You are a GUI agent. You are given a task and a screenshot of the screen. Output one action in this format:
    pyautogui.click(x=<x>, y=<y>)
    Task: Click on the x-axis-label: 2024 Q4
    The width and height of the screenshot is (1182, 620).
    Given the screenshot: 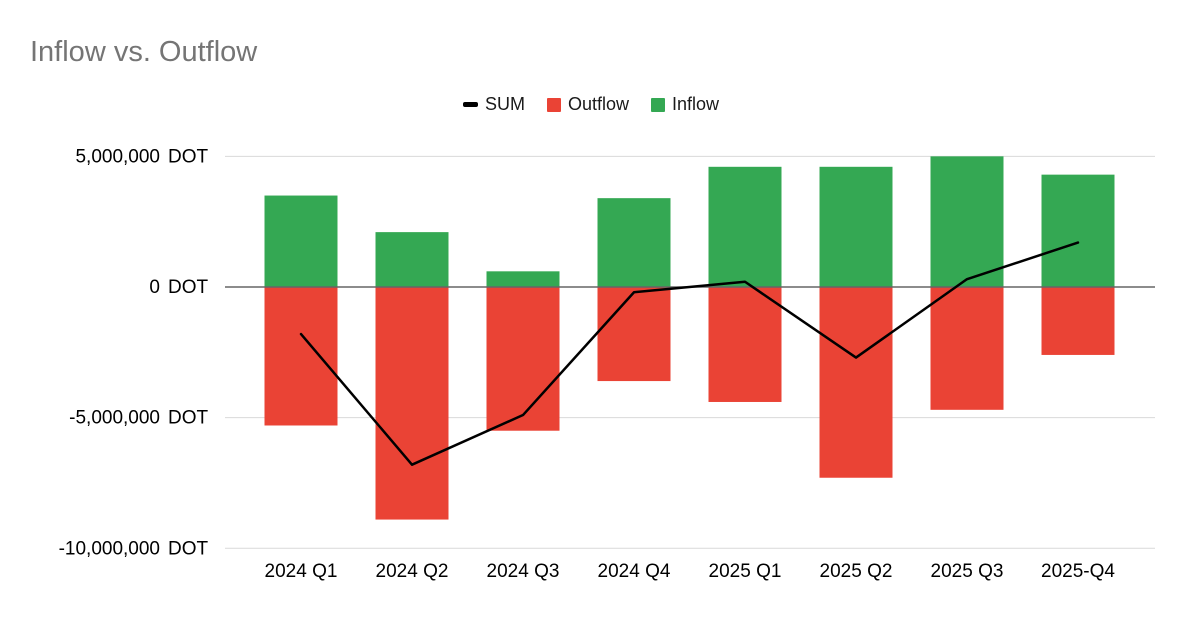 What is the action you would take?
    pyautogui.click(x=634, y=571)
    